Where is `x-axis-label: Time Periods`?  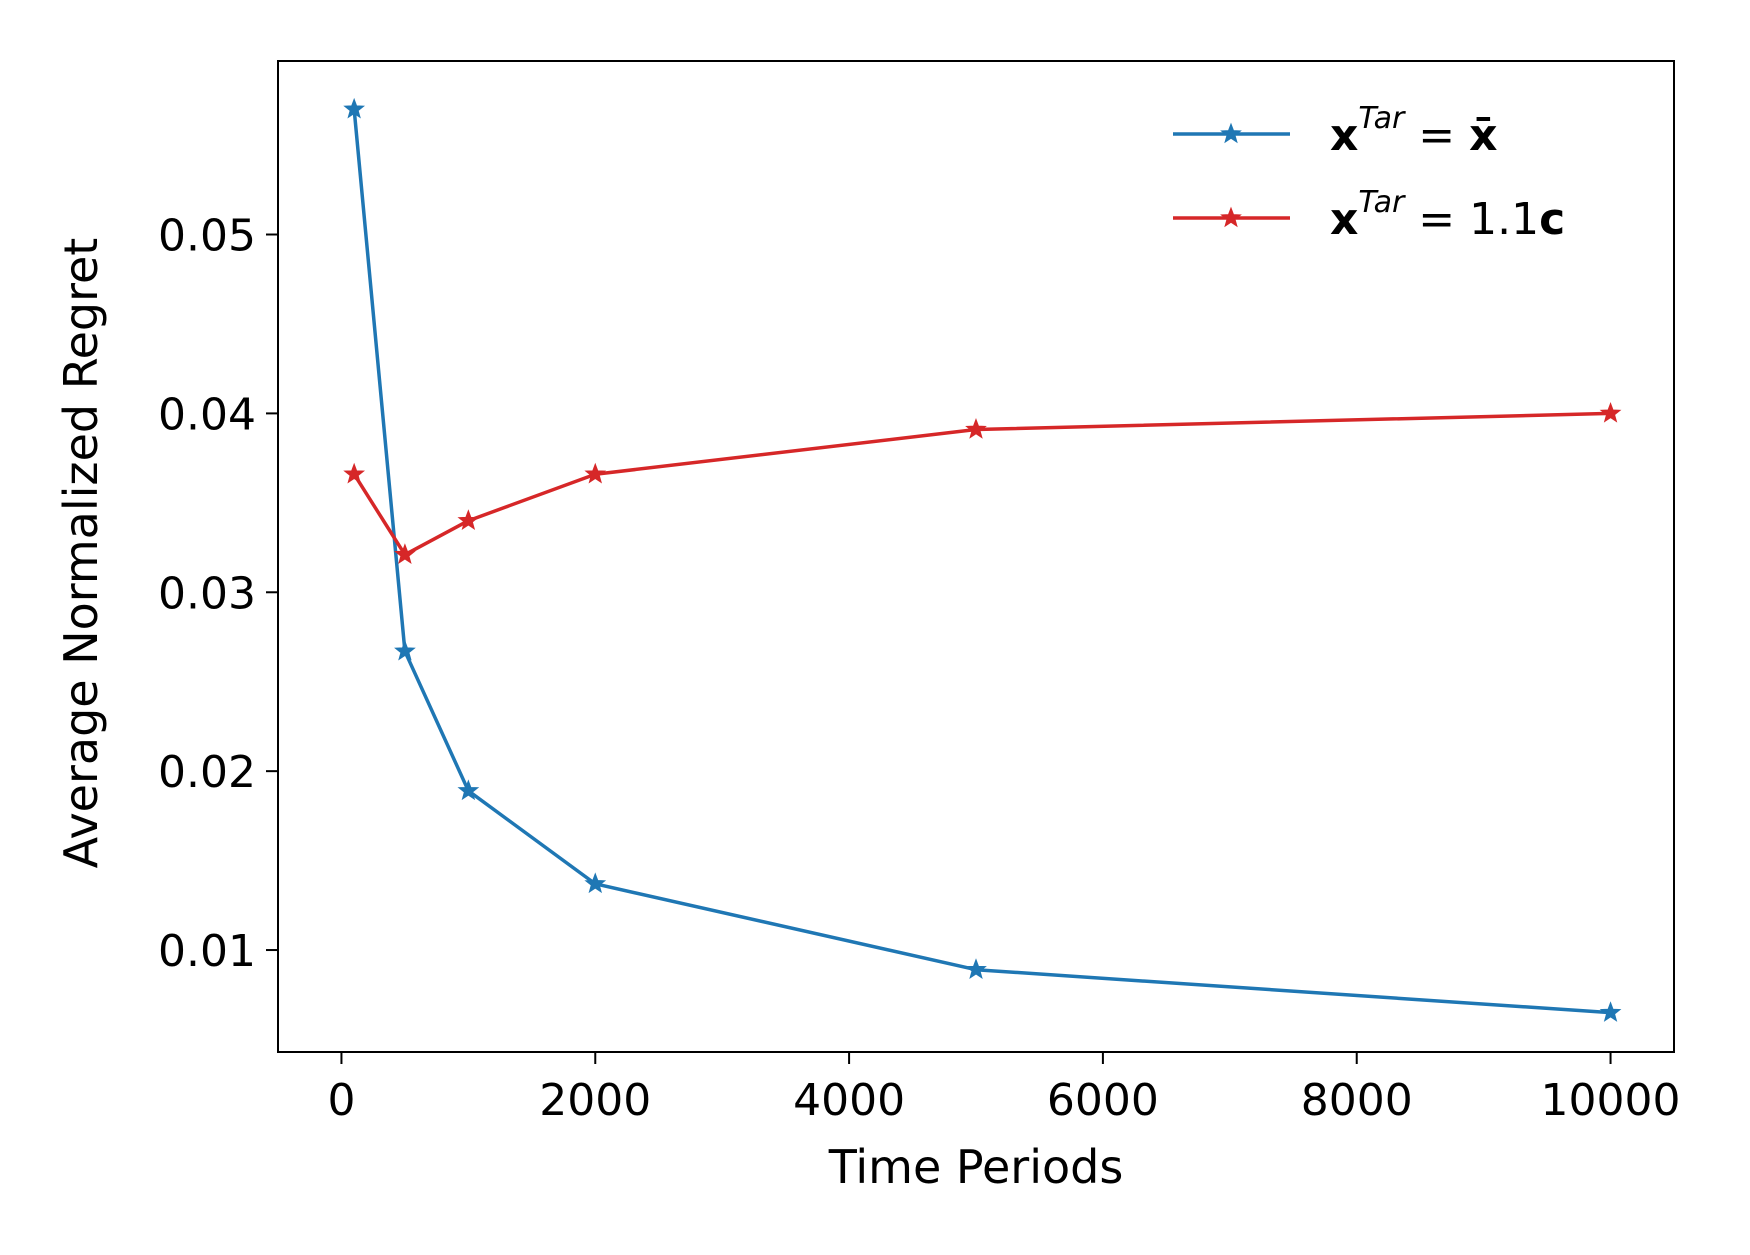 x-axis-label: Time Periods is located at coordinates (976, 1167).